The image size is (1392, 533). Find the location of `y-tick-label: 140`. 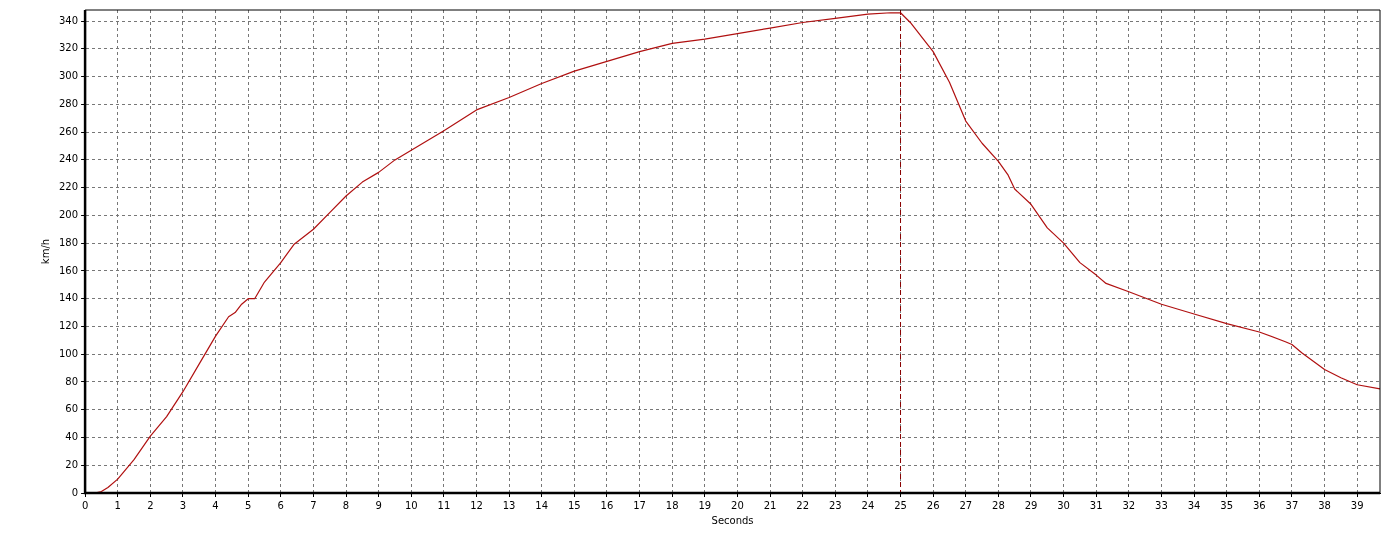

y-tick-label: 140 is located at coordinates (68, 298).